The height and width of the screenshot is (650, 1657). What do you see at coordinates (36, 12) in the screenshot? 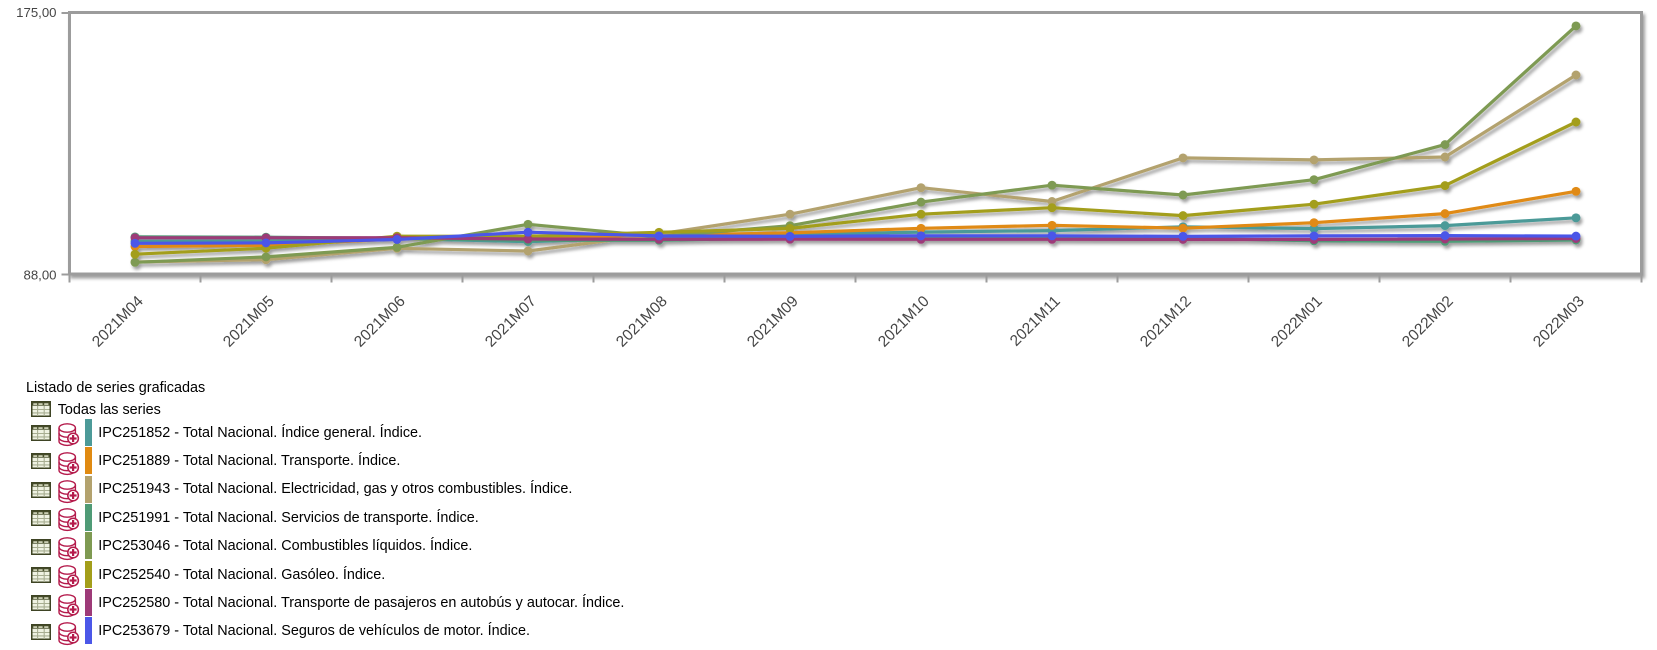
I see `svg-text: 175,00` at bounding box center [36, 12].